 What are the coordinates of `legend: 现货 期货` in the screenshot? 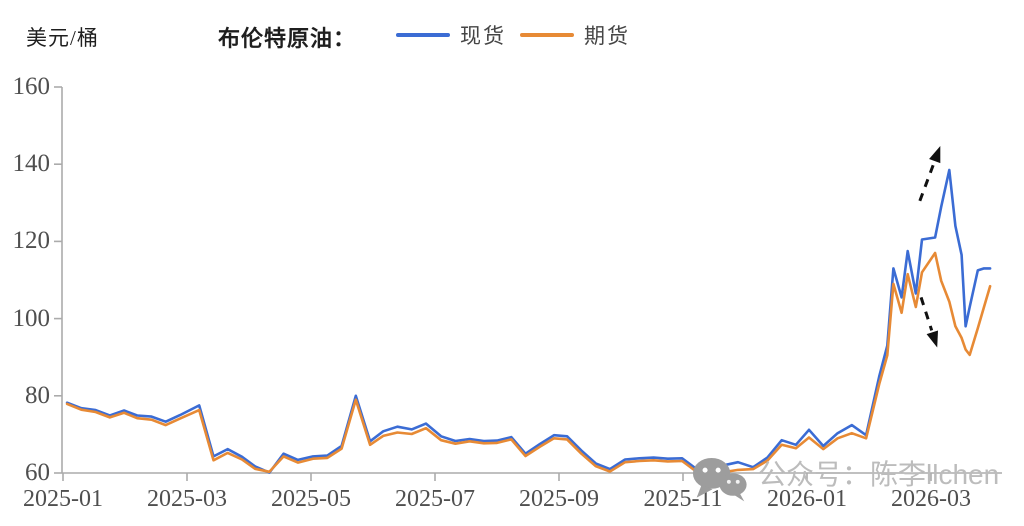 It's located at (520, 35).